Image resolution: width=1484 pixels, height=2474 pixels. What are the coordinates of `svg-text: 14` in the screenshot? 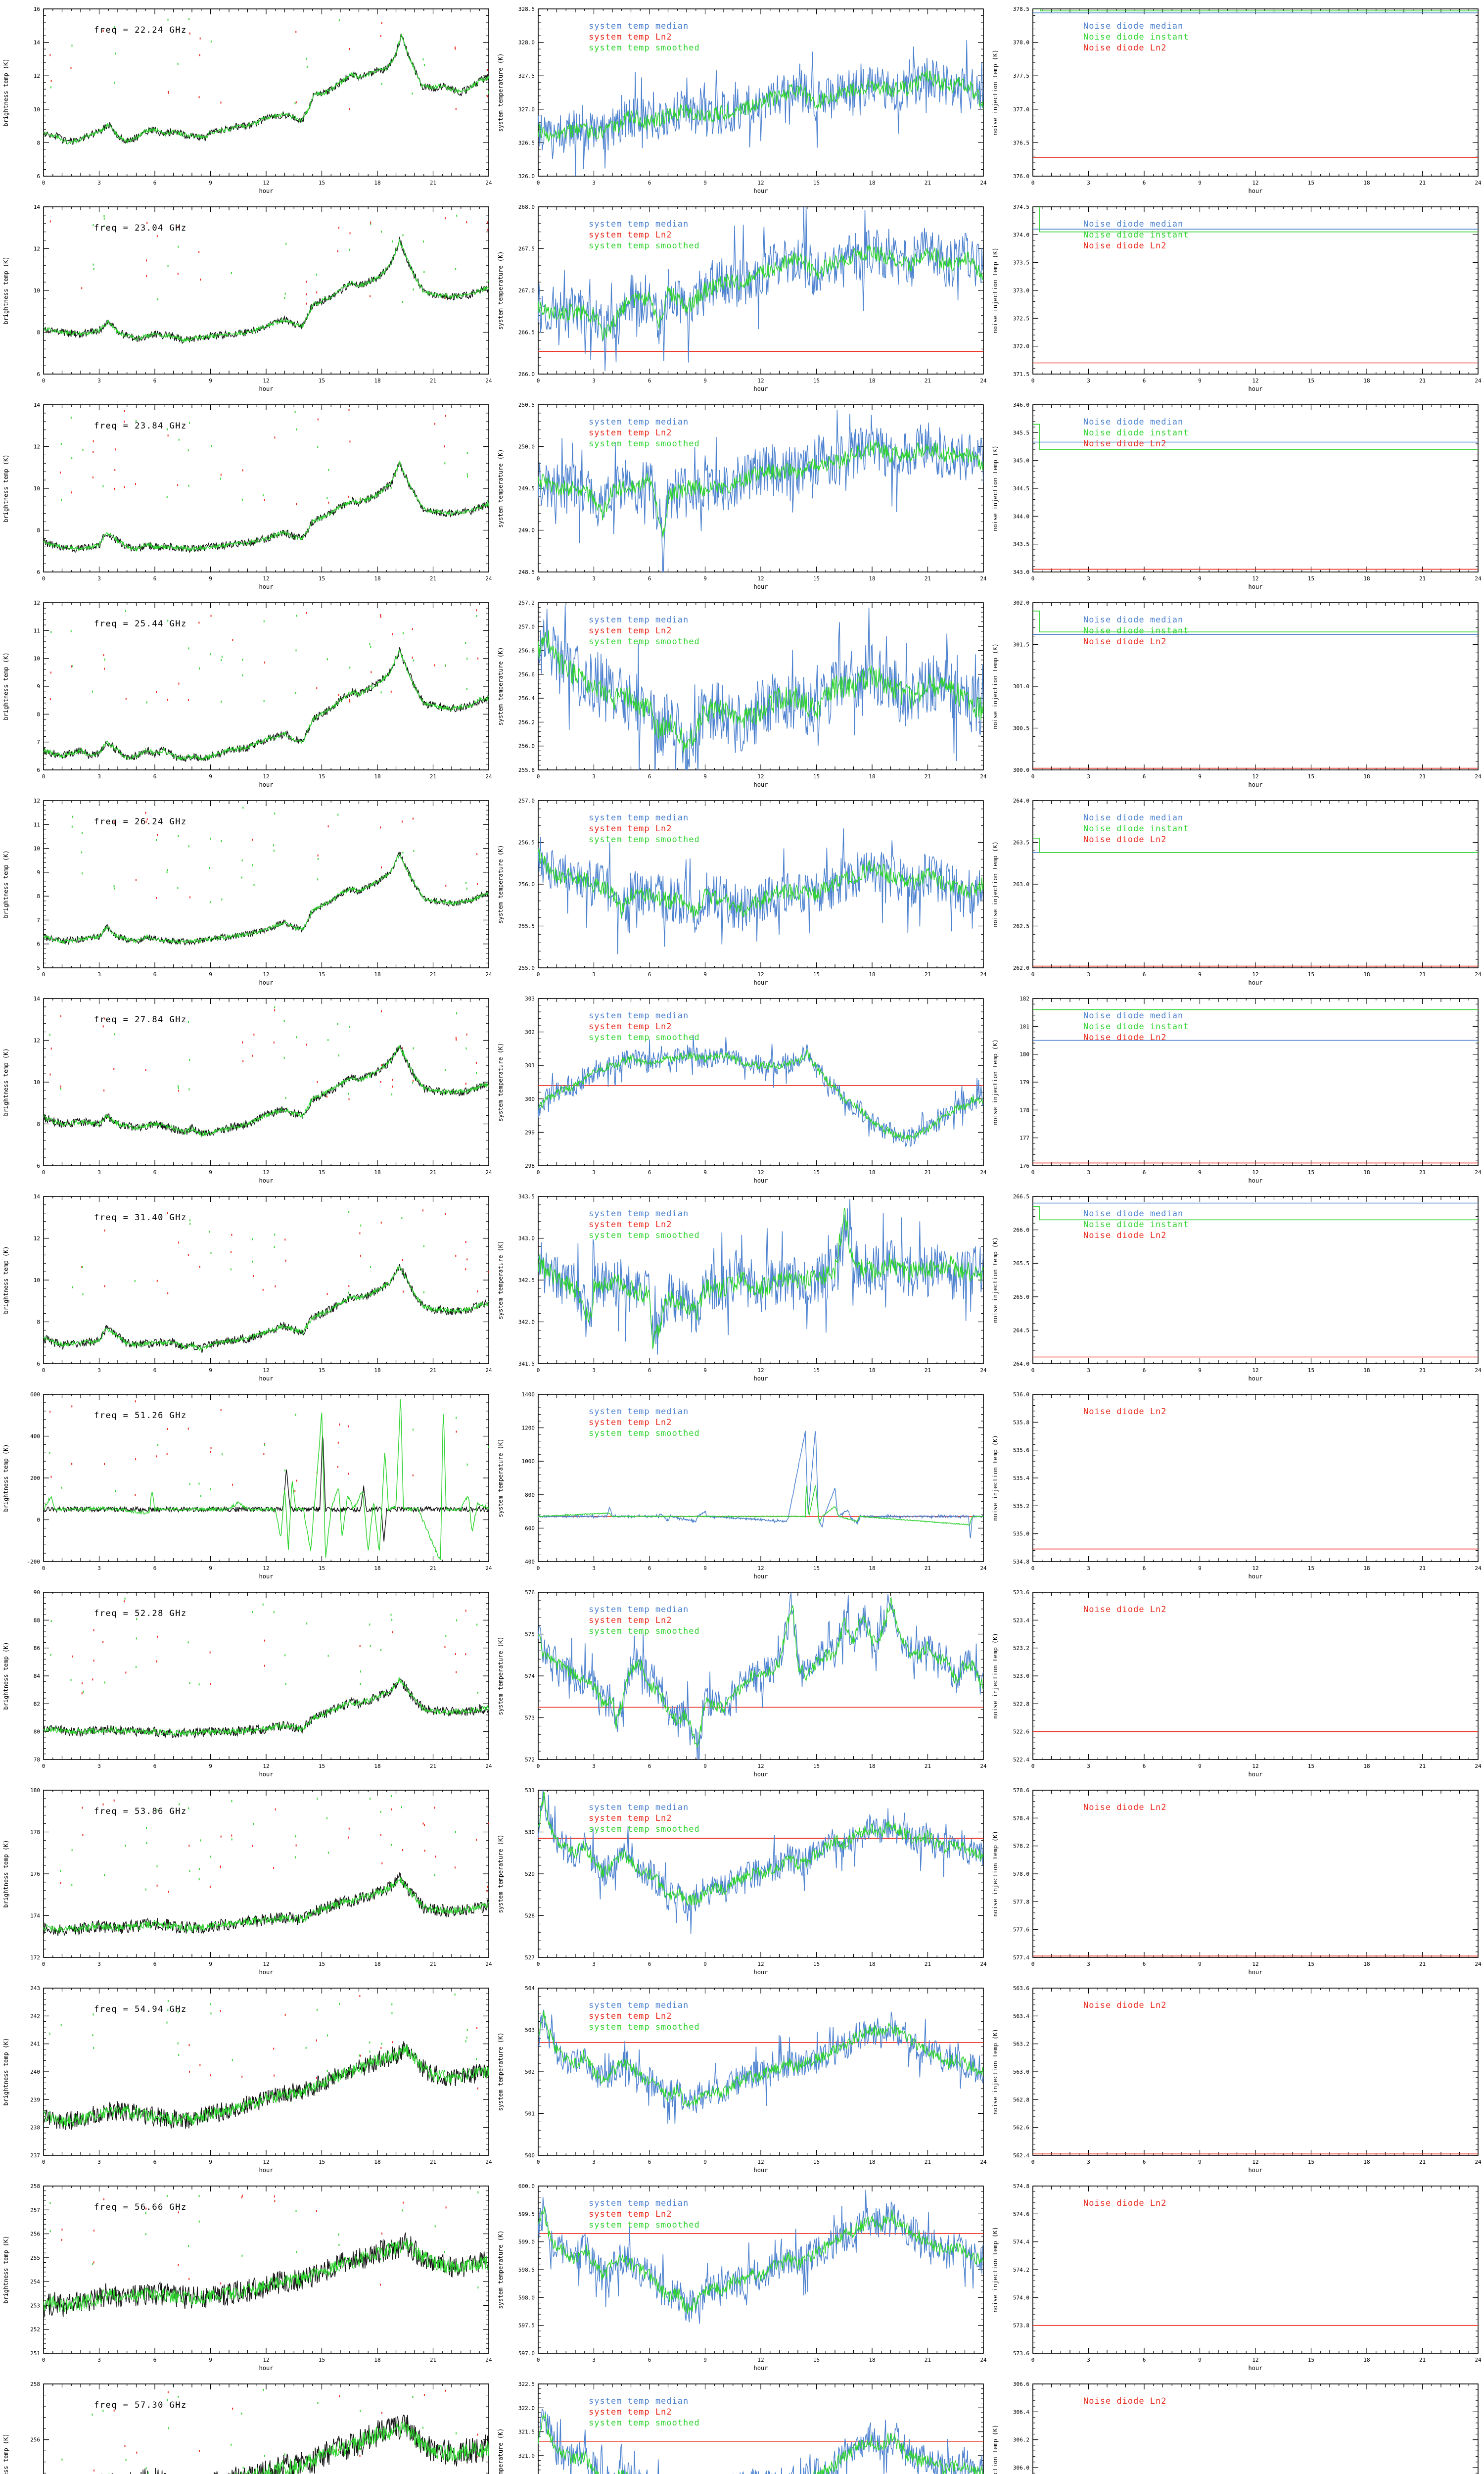 It's located at (37, 405).